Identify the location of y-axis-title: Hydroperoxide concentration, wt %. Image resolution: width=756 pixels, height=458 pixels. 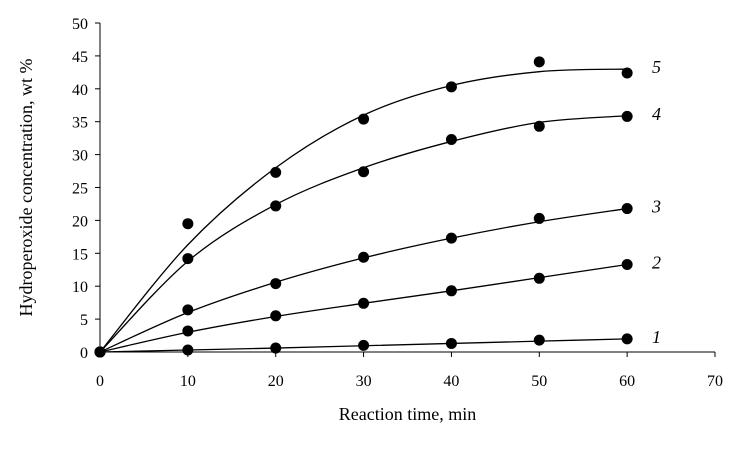
(26, 188).